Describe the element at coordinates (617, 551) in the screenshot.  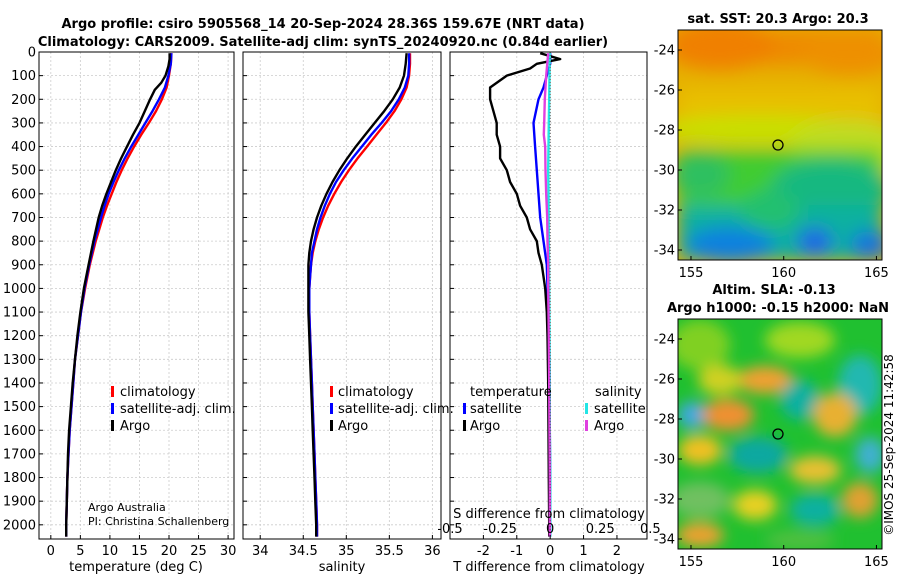
I see `x-tick-label: 2` at that location.